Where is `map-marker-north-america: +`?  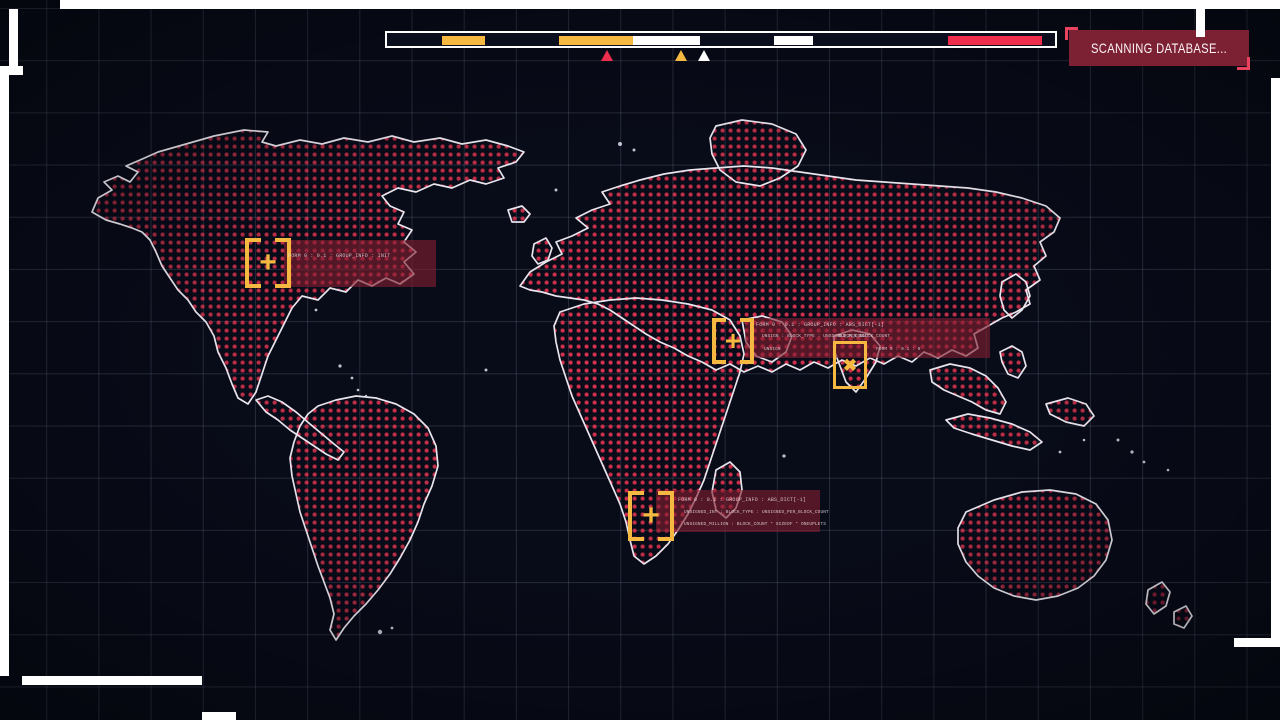 map-marker-north-america: + is located at coordinates (268, 263).